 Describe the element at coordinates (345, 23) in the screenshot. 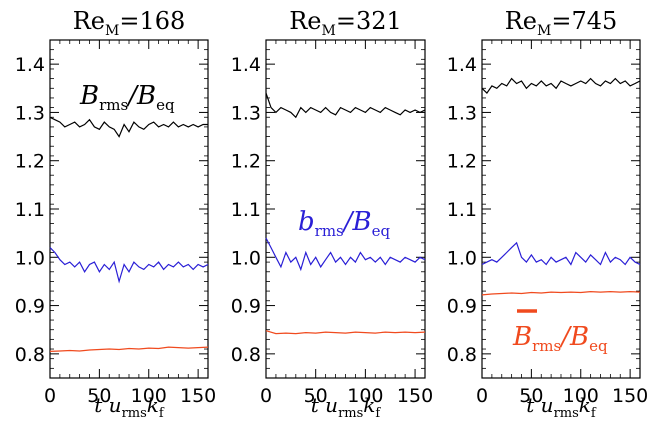

I see `panel-title: ReM=321` at that location.